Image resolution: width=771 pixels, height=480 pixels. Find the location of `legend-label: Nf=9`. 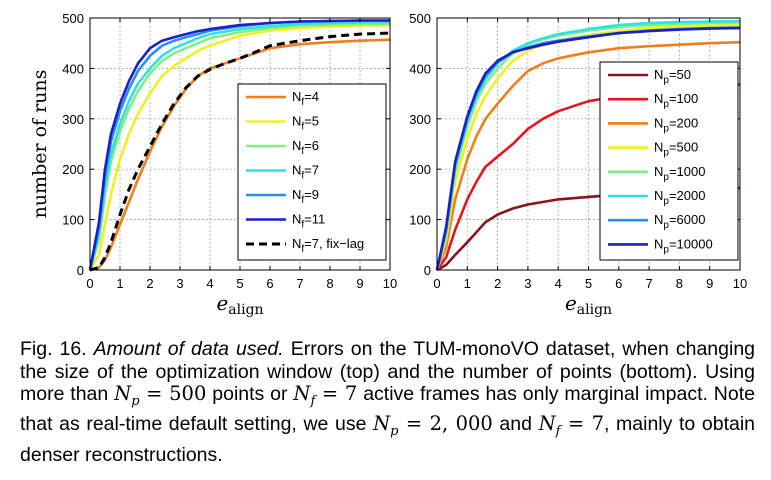

legend-label: Nf=9 is located at coordinates (305, 196).